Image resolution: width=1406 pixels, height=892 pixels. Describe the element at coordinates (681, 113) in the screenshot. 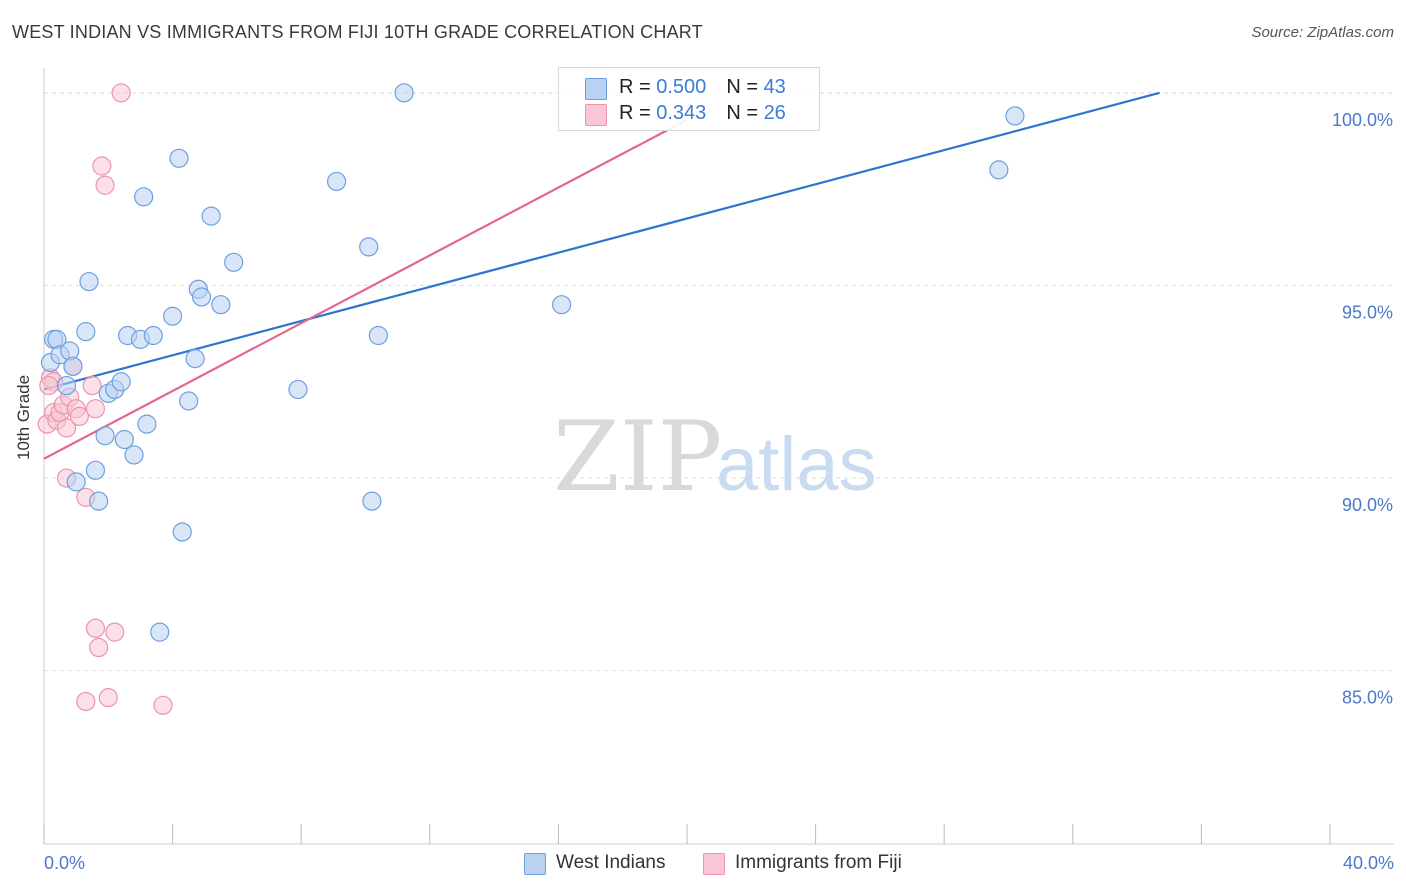

I see `r-value: 0.343` at that location.